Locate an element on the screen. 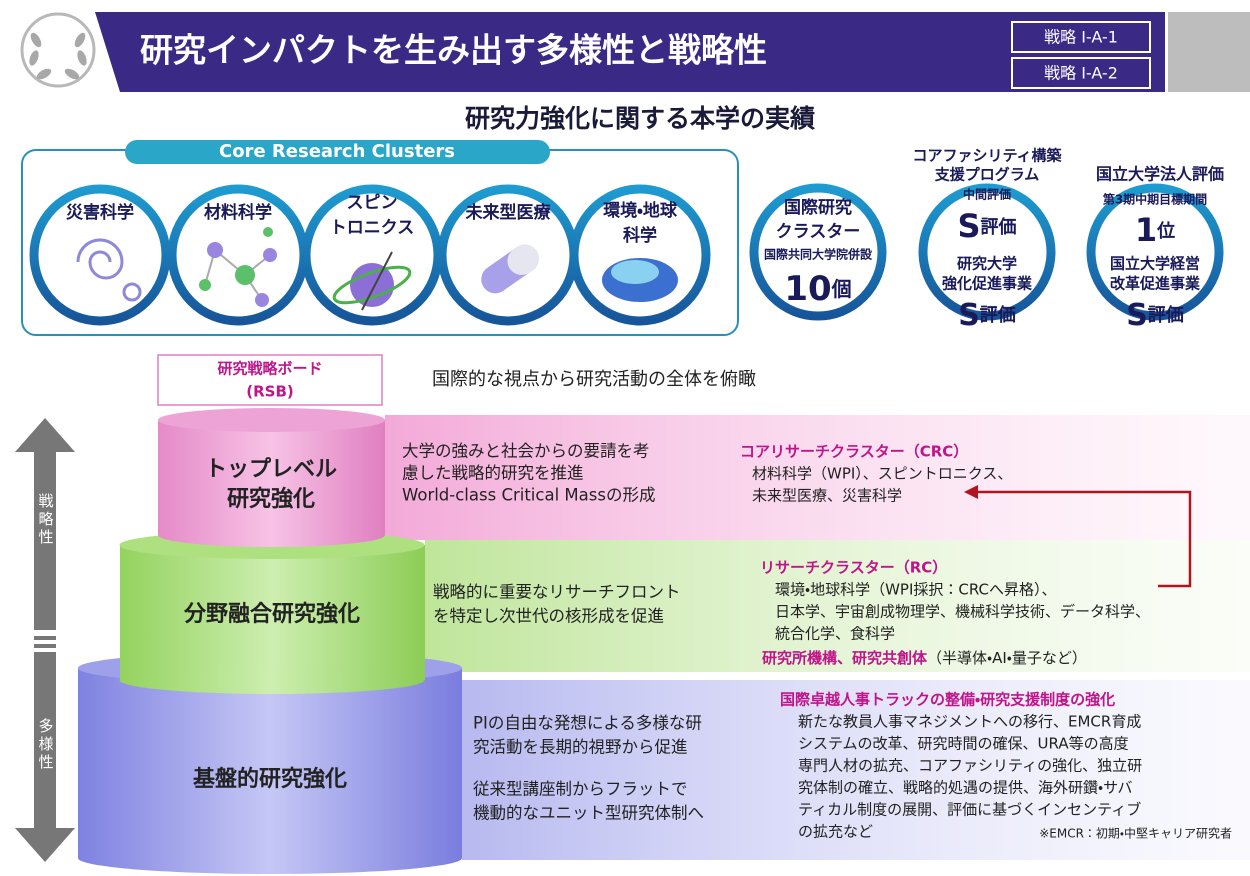 The height and width of the screenshot is (876, 1250). tier-name: 基盤的研究強化 is located at coordinates (270, 779).